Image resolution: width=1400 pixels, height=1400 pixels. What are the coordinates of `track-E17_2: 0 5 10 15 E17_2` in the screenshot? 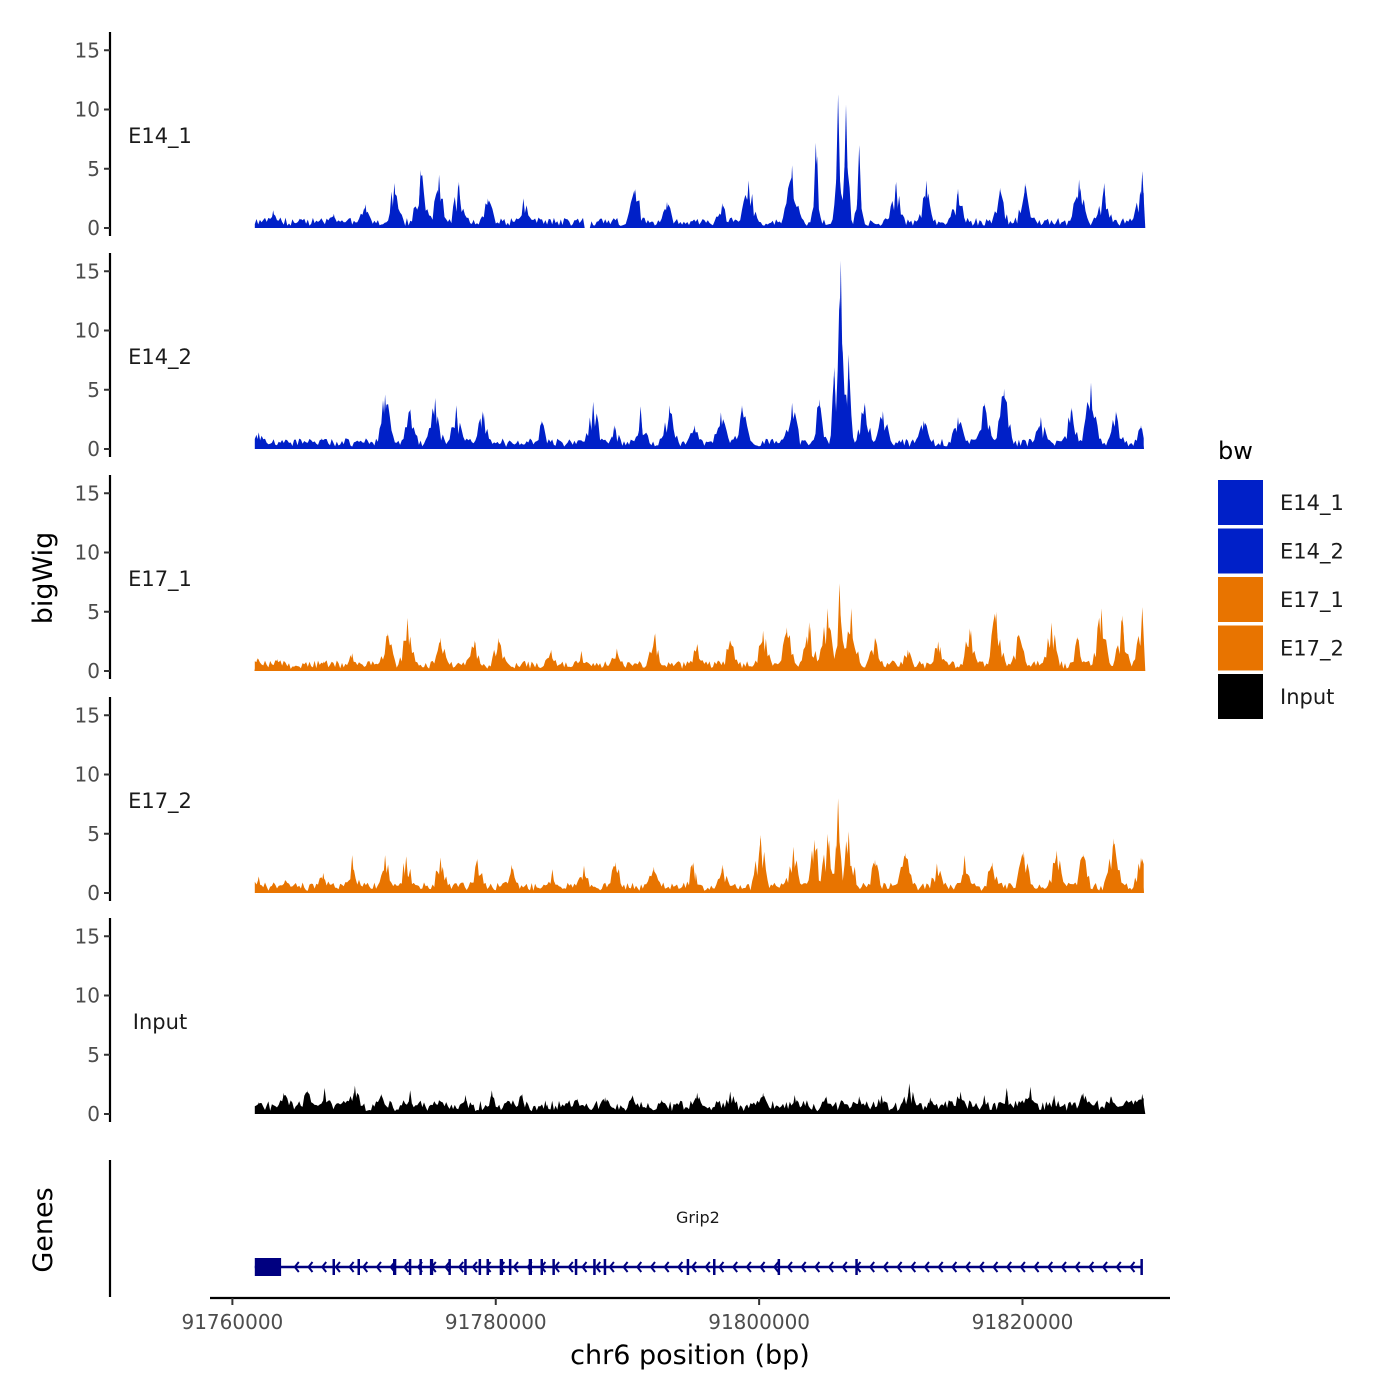 It's located at (609, 801).